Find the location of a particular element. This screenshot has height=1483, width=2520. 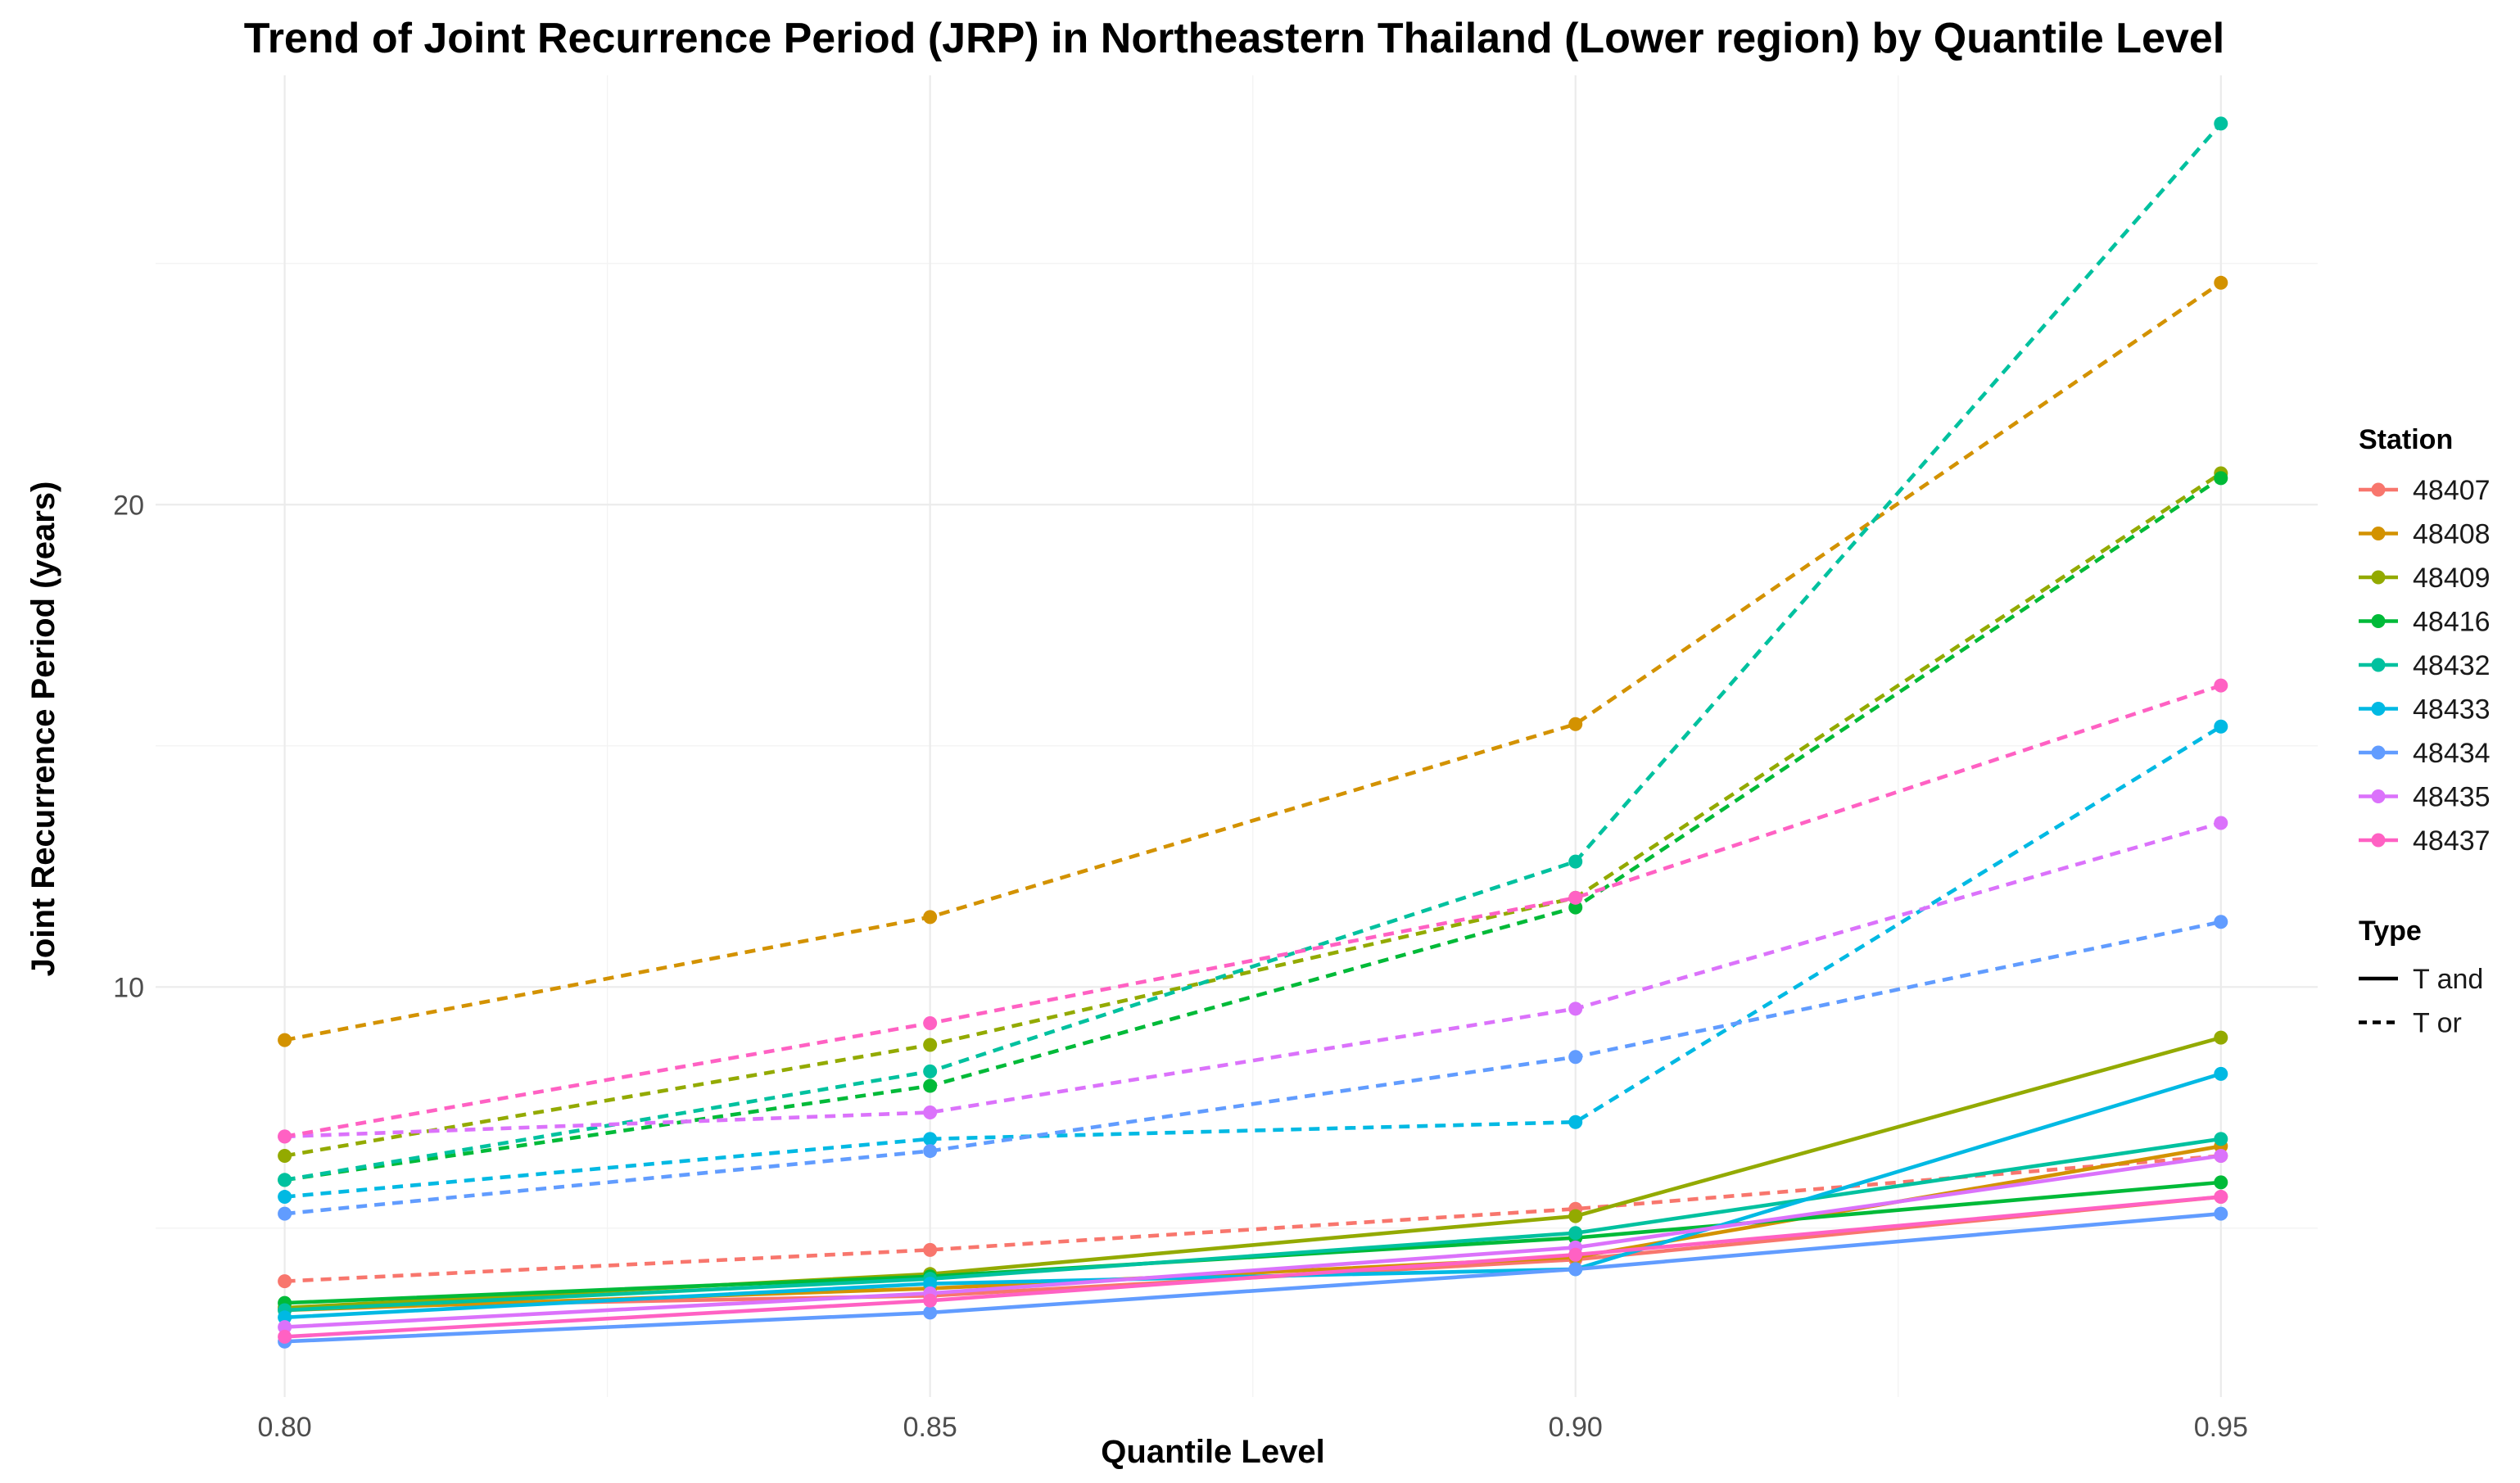

legend-item-48434: 48434 is located at coordinates (2425, 754).